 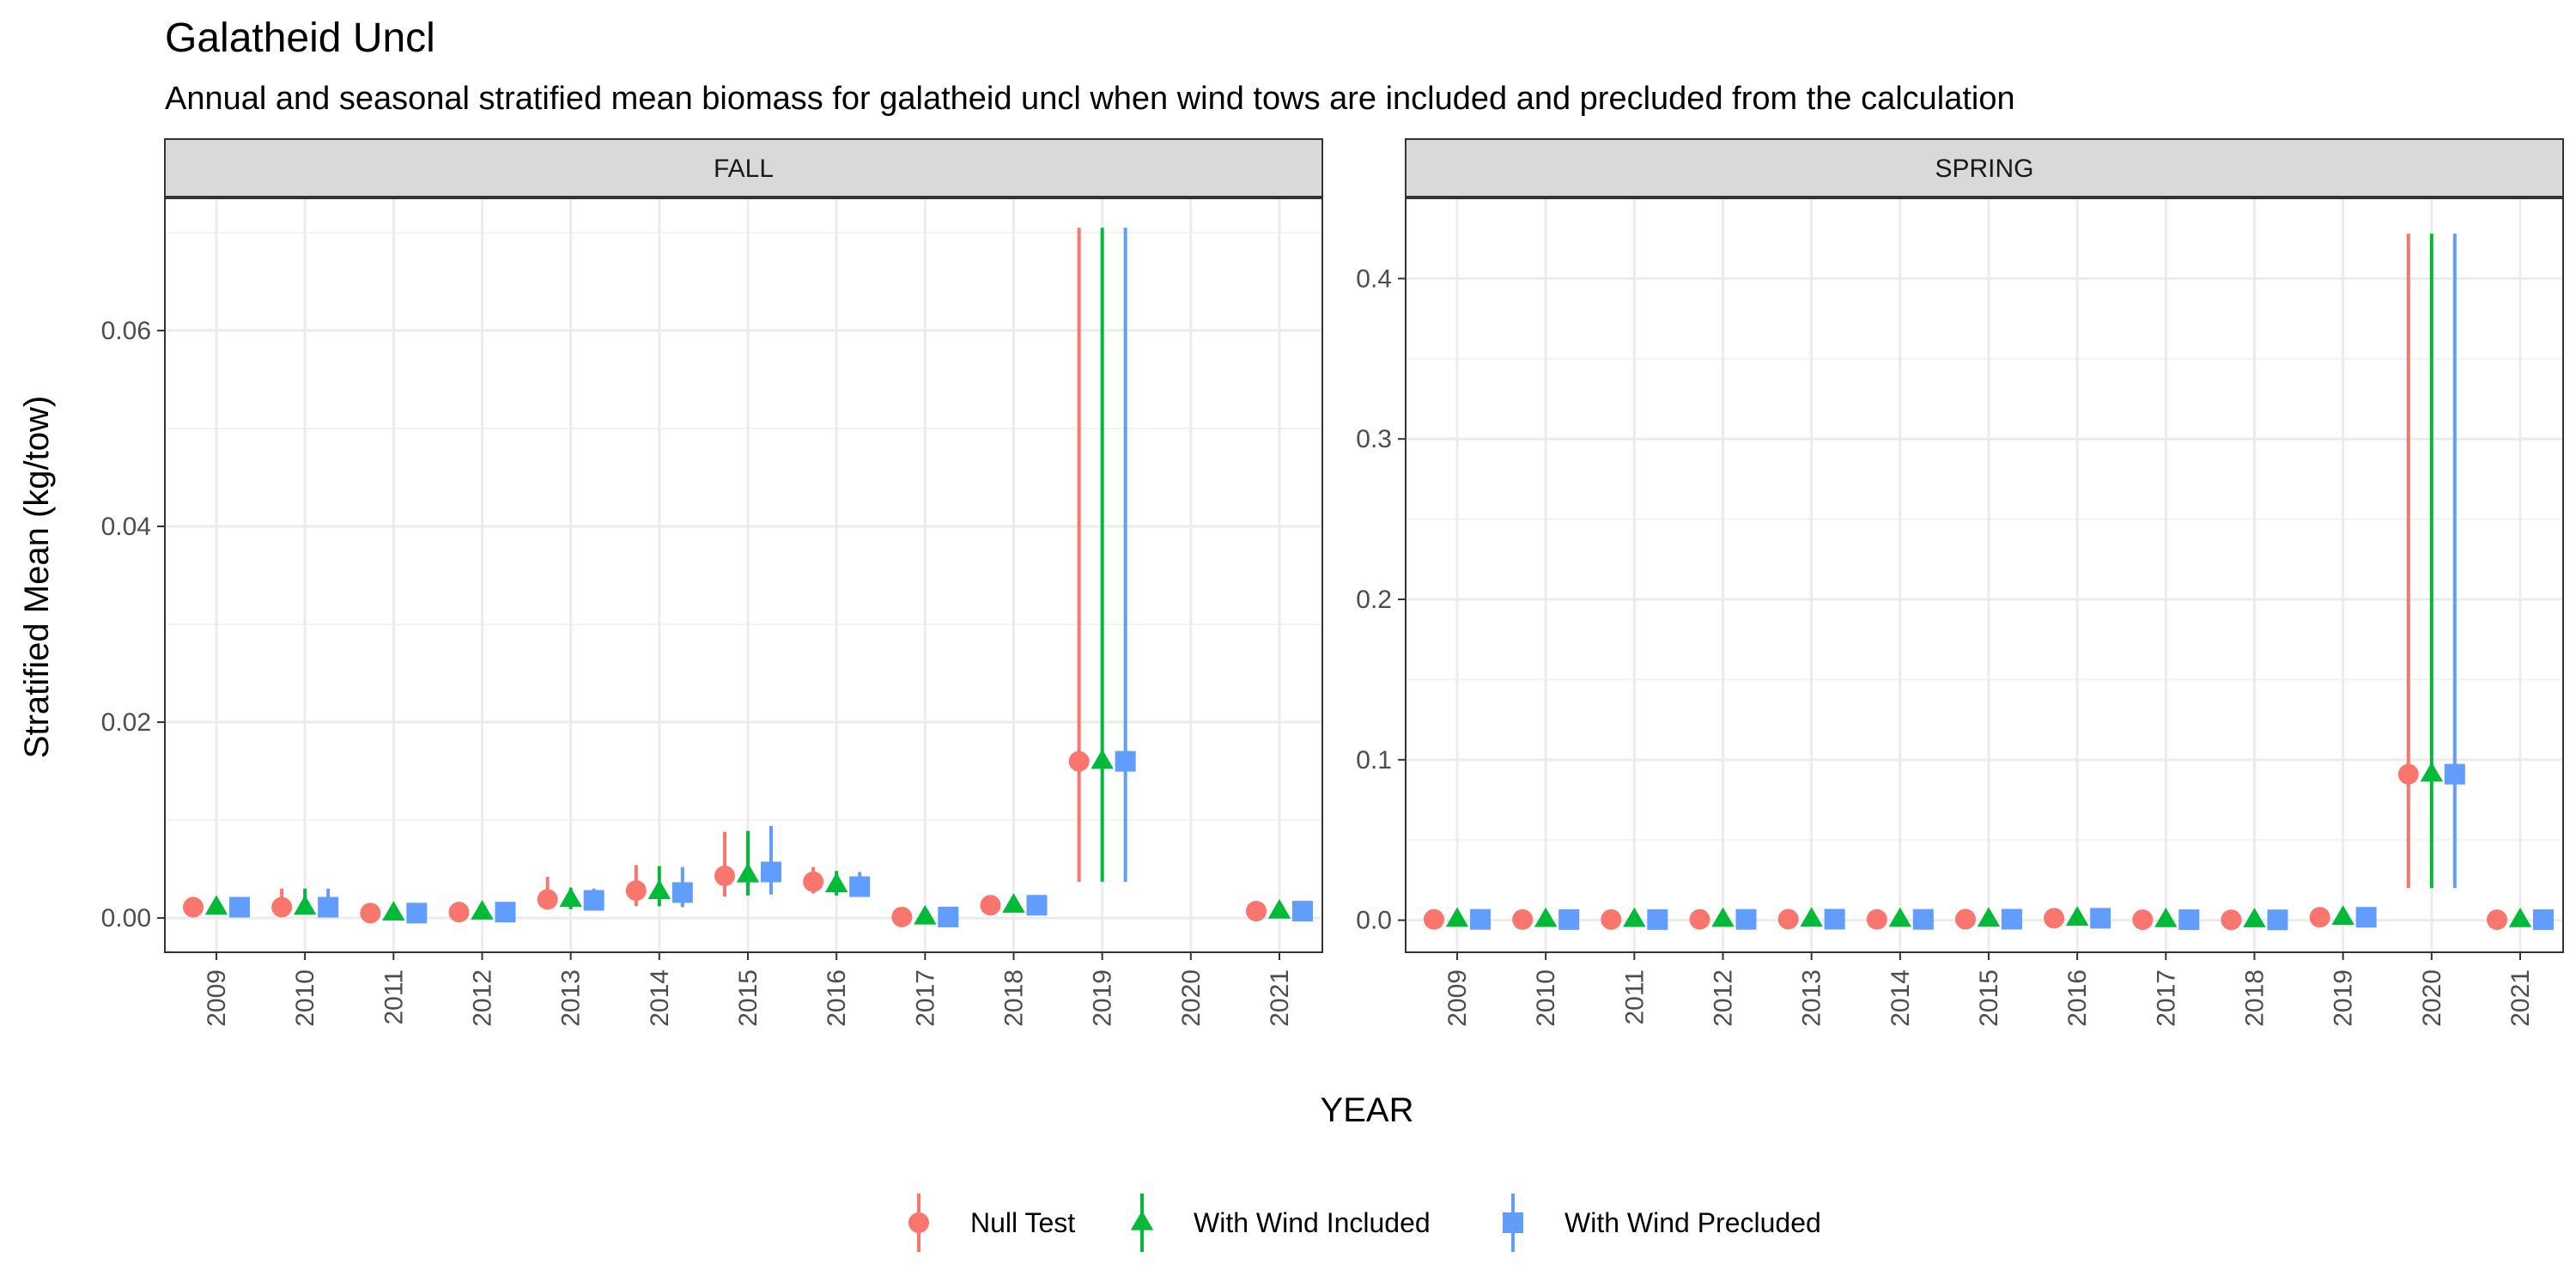 What do you see at coordinates (300, 38) in the screenshot?
I see `chart-title: Galatheid Uncl` at bounding box center [300, 38].